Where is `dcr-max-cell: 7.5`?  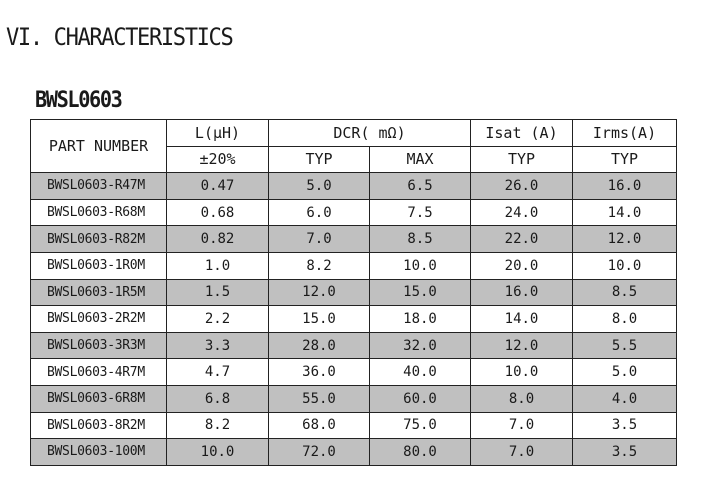 dcr-max-cell: 7.5 is located at coordinates (420, 212).